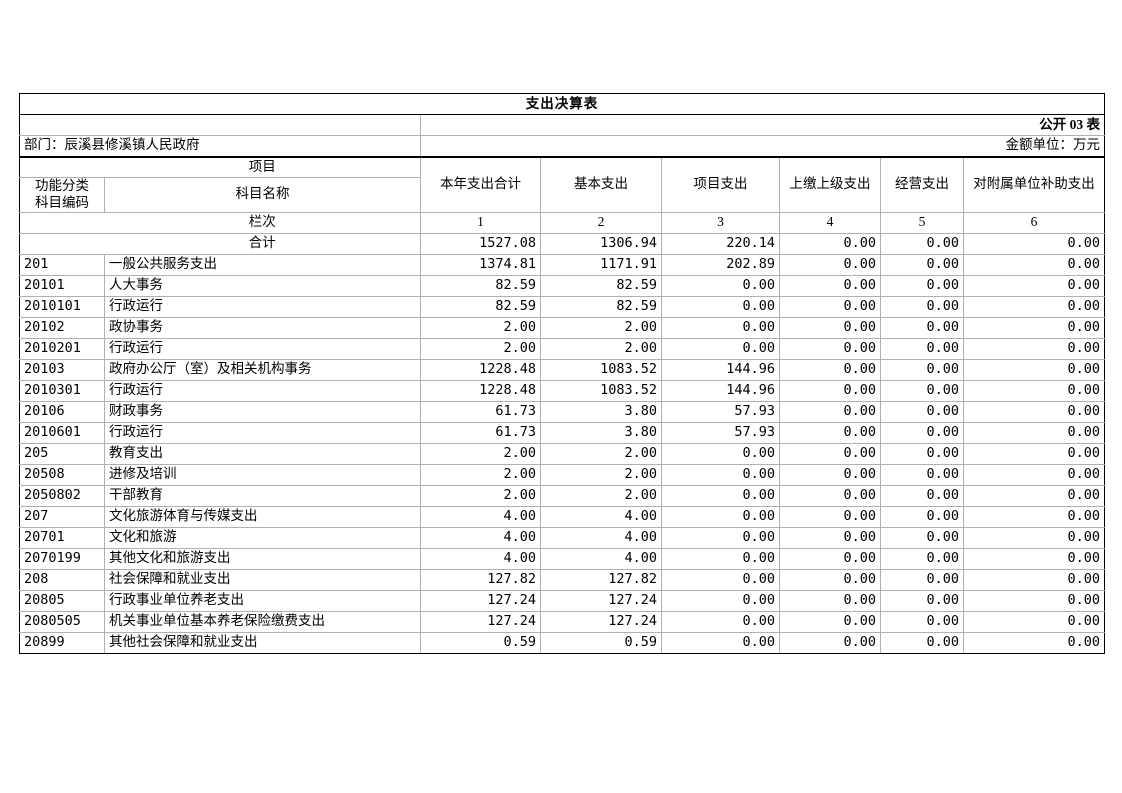 This screenshot has width=1122, height=793. I want to click on table-row: 2010601 行政运行 61.73 3.80 57.93 0.00 0.00 0.00, so click(562, 432).